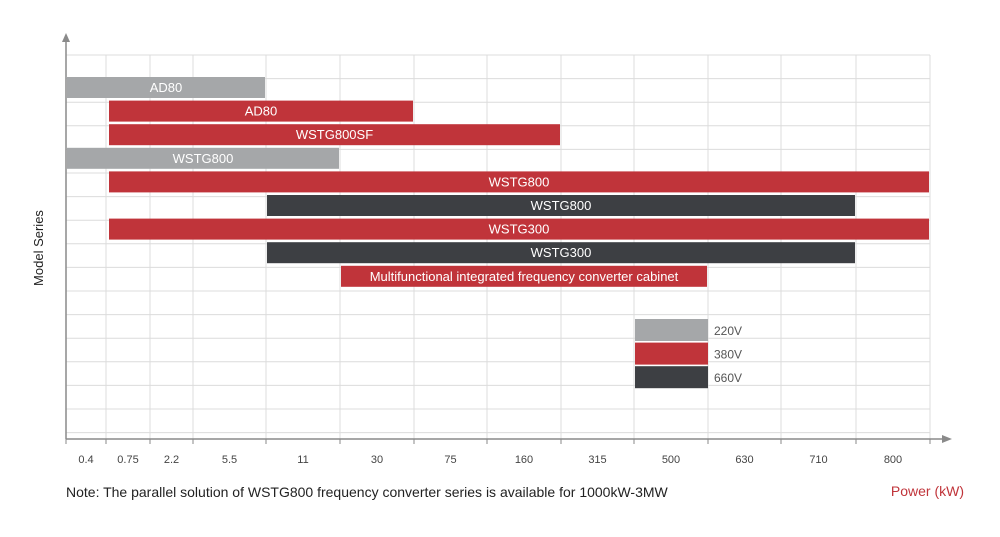 This screenshot has width=1000, height=537. What do you see at coordinates (597, 460) in the screenshot?
I see `x-tick-label: 315` at bounding box center [597, 460].